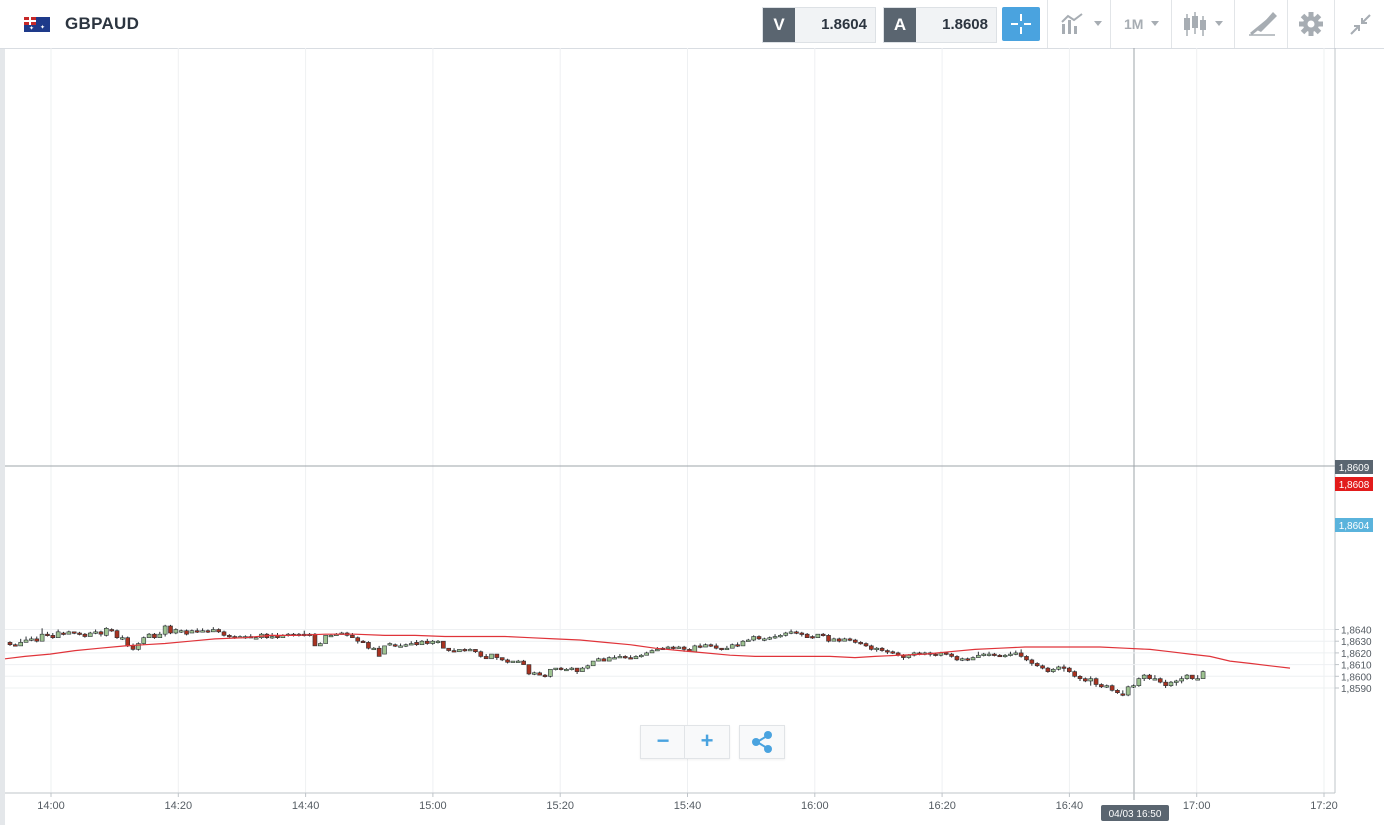 The width and height of the screenshot is (1384, 825). What do you see at coordinates (762, 742) in the screenshot?
I see `share-button` at bounding box center [762, 742].